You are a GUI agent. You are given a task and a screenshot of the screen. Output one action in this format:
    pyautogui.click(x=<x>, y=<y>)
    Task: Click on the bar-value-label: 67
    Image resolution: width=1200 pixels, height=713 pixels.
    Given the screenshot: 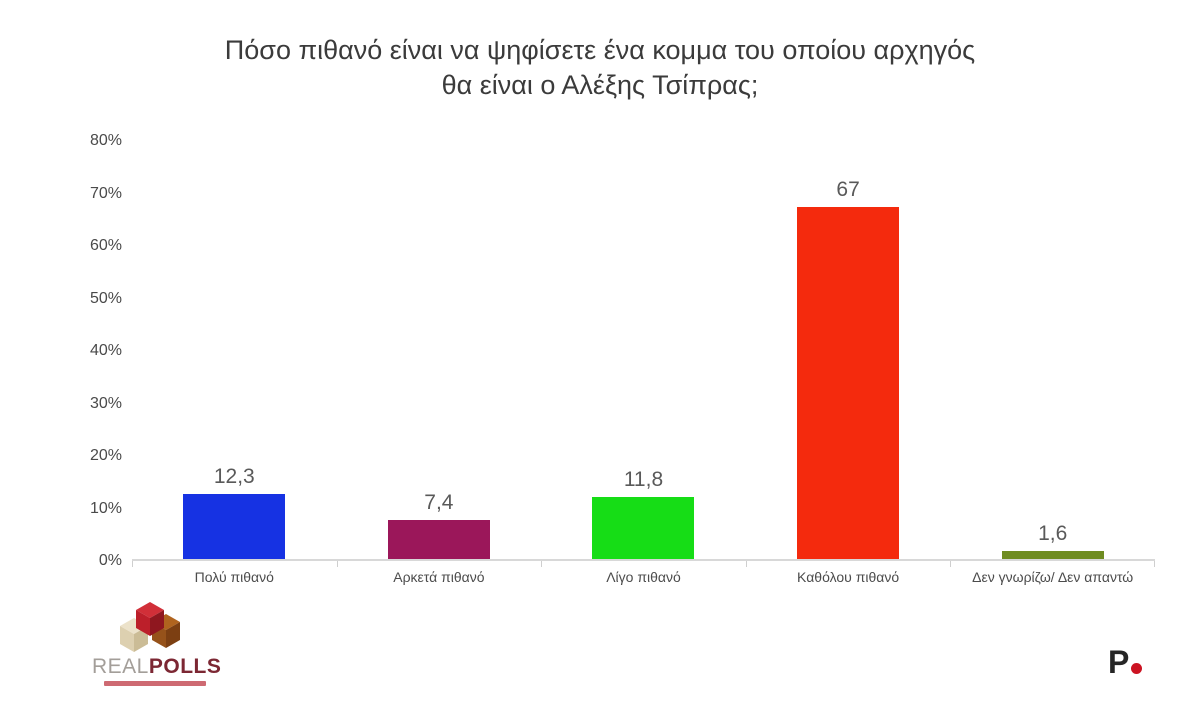 What is the action you would take?
    pyautogui.click(x=848, y=190)
    